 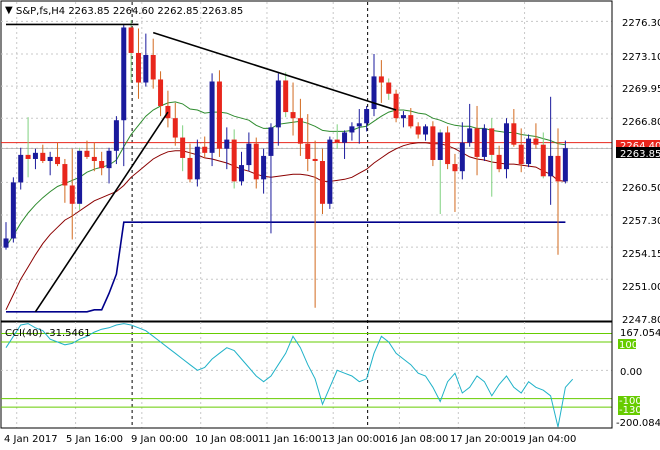 I want to click on time-tick-label: 5 Jan 16:00, so click(x=94, y=439).